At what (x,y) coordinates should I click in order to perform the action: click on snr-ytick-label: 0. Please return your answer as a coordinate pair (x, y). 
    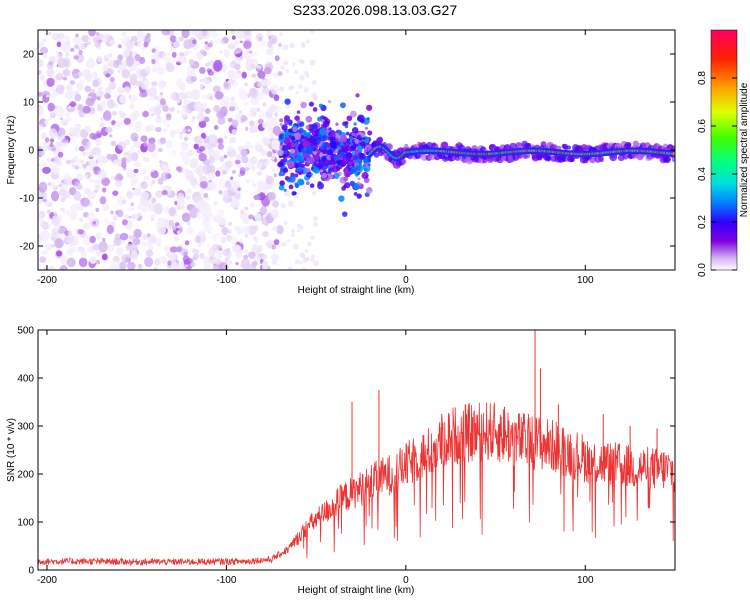
    Looking at the image, I should click on (31, 571).